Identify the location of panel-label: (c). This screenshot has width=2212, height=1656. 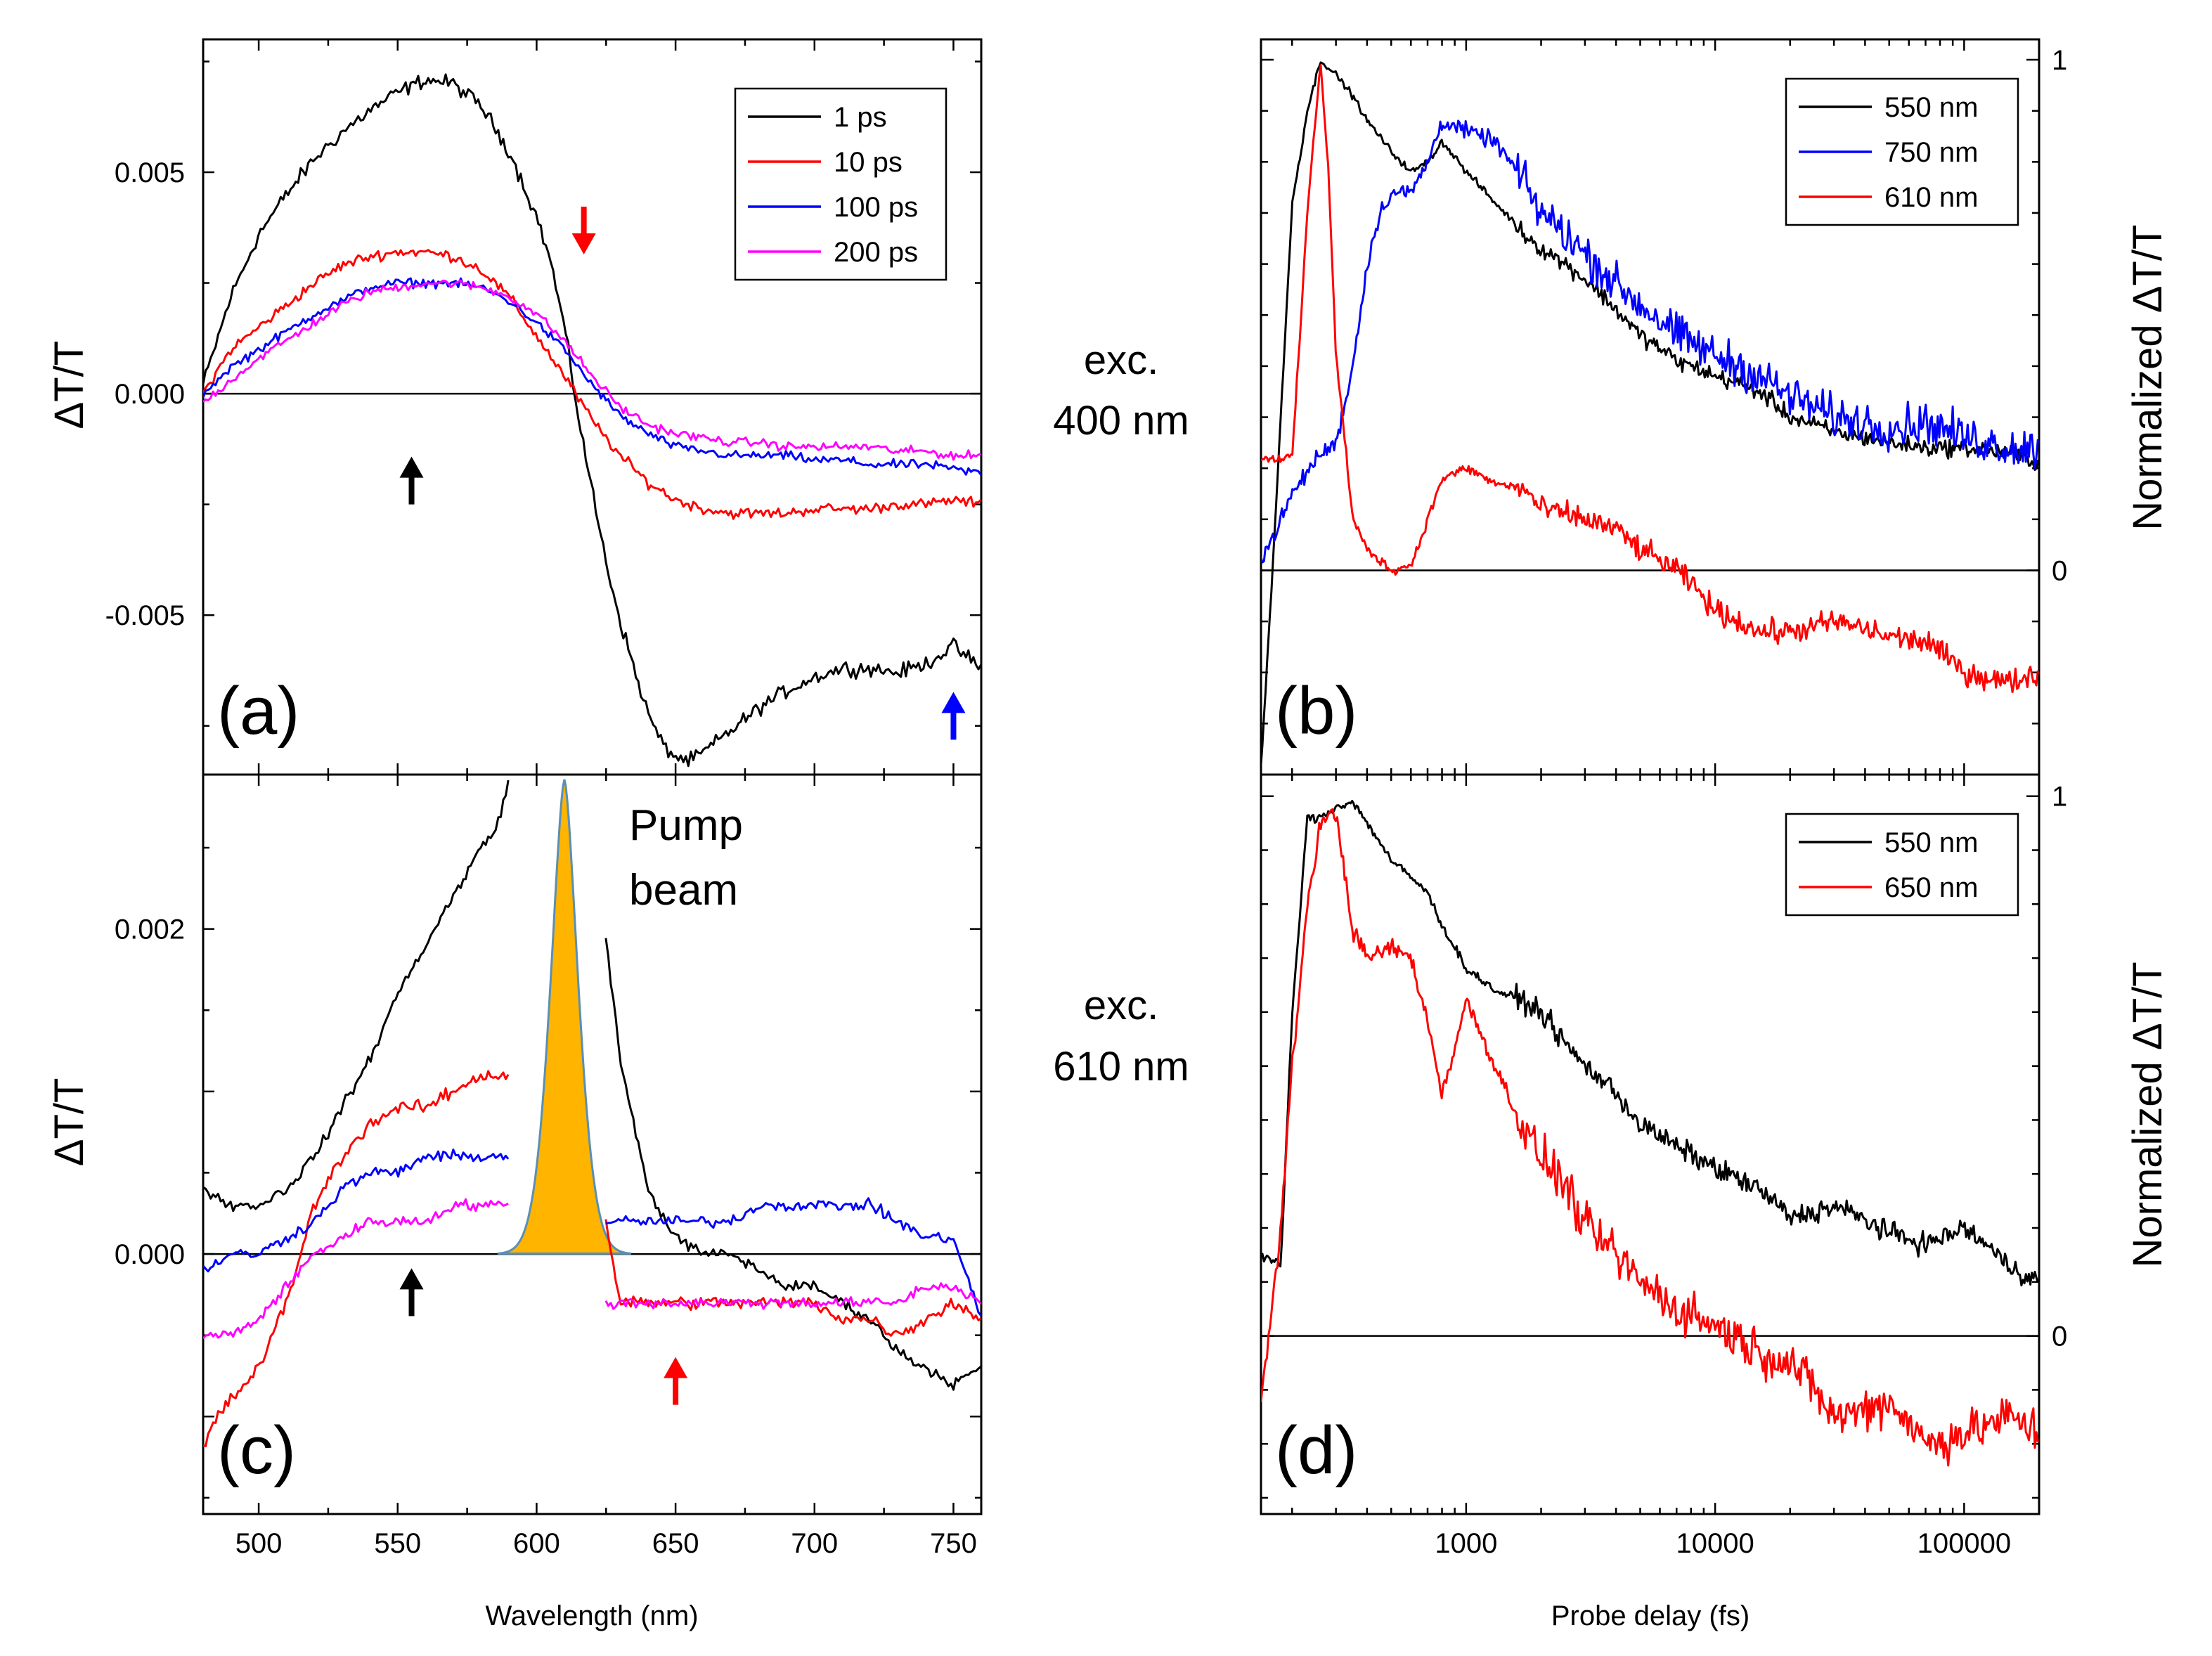
(256, 1450).